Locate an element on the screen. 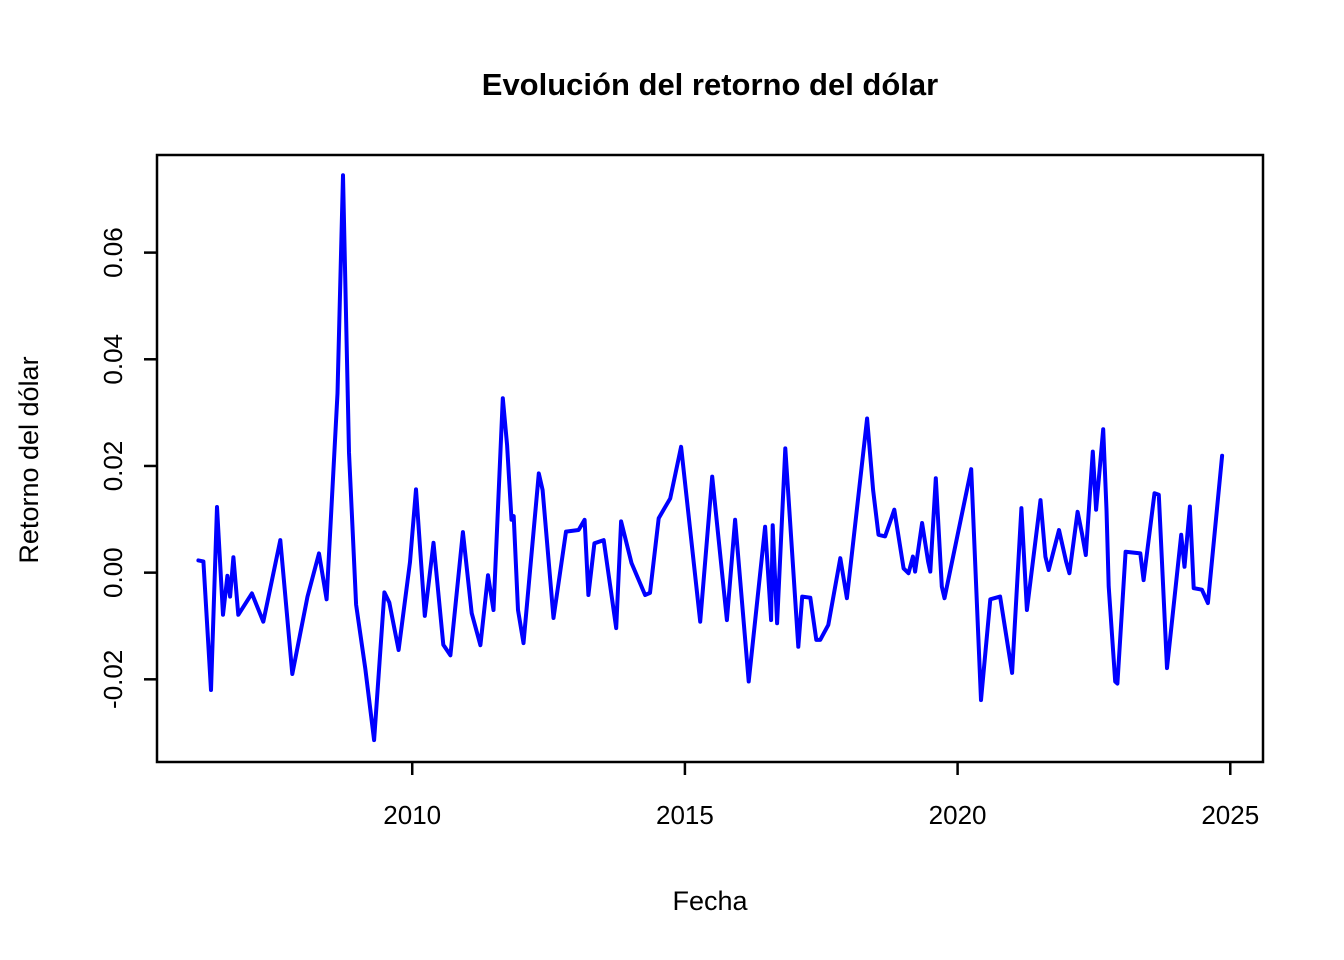 This screenshot has width=1344, height=960. chart-title: Evolución del retorno del dólar is located at coordinates (710, 84).